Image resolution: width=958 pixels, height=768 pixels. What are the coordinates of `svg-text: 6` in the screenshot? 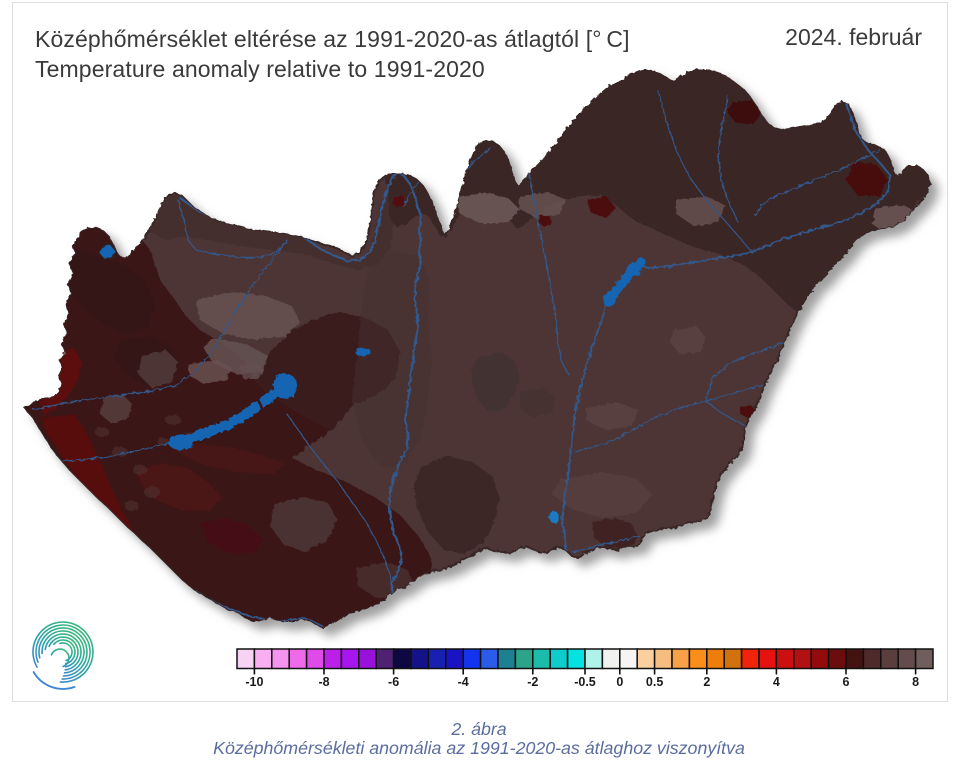 It's located at (846, 682).